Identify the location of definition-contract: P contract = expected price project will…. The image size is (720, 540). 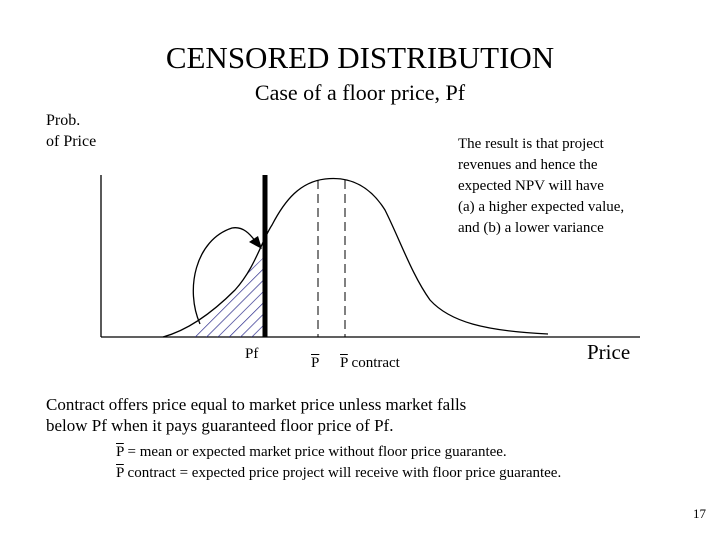
(338, 473).